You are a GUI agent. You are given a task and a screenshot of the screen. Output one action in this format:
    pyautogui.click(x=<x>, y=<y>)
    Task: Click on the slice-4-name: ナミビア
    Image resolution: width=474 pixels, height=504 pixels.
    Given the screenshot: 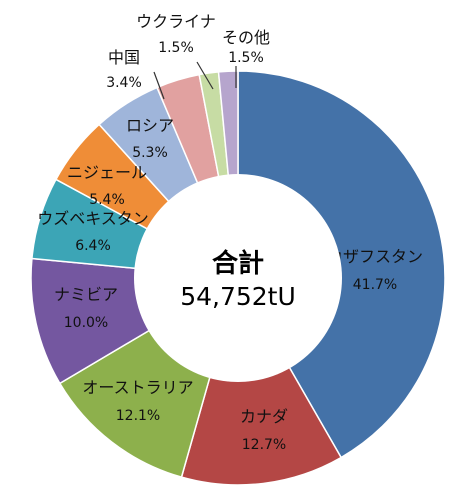 What is the action you would take?
    pyautogui.click(x=86, y=294)
    